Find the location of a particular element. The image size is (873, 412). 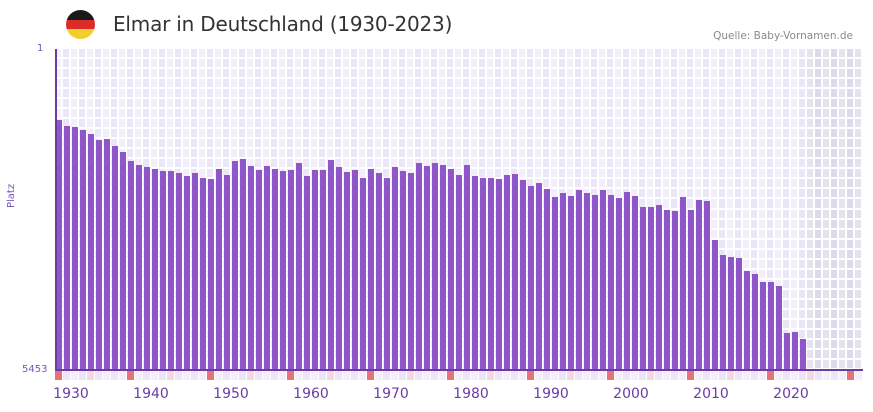

strip-cell is located at coordinates (762, 375).